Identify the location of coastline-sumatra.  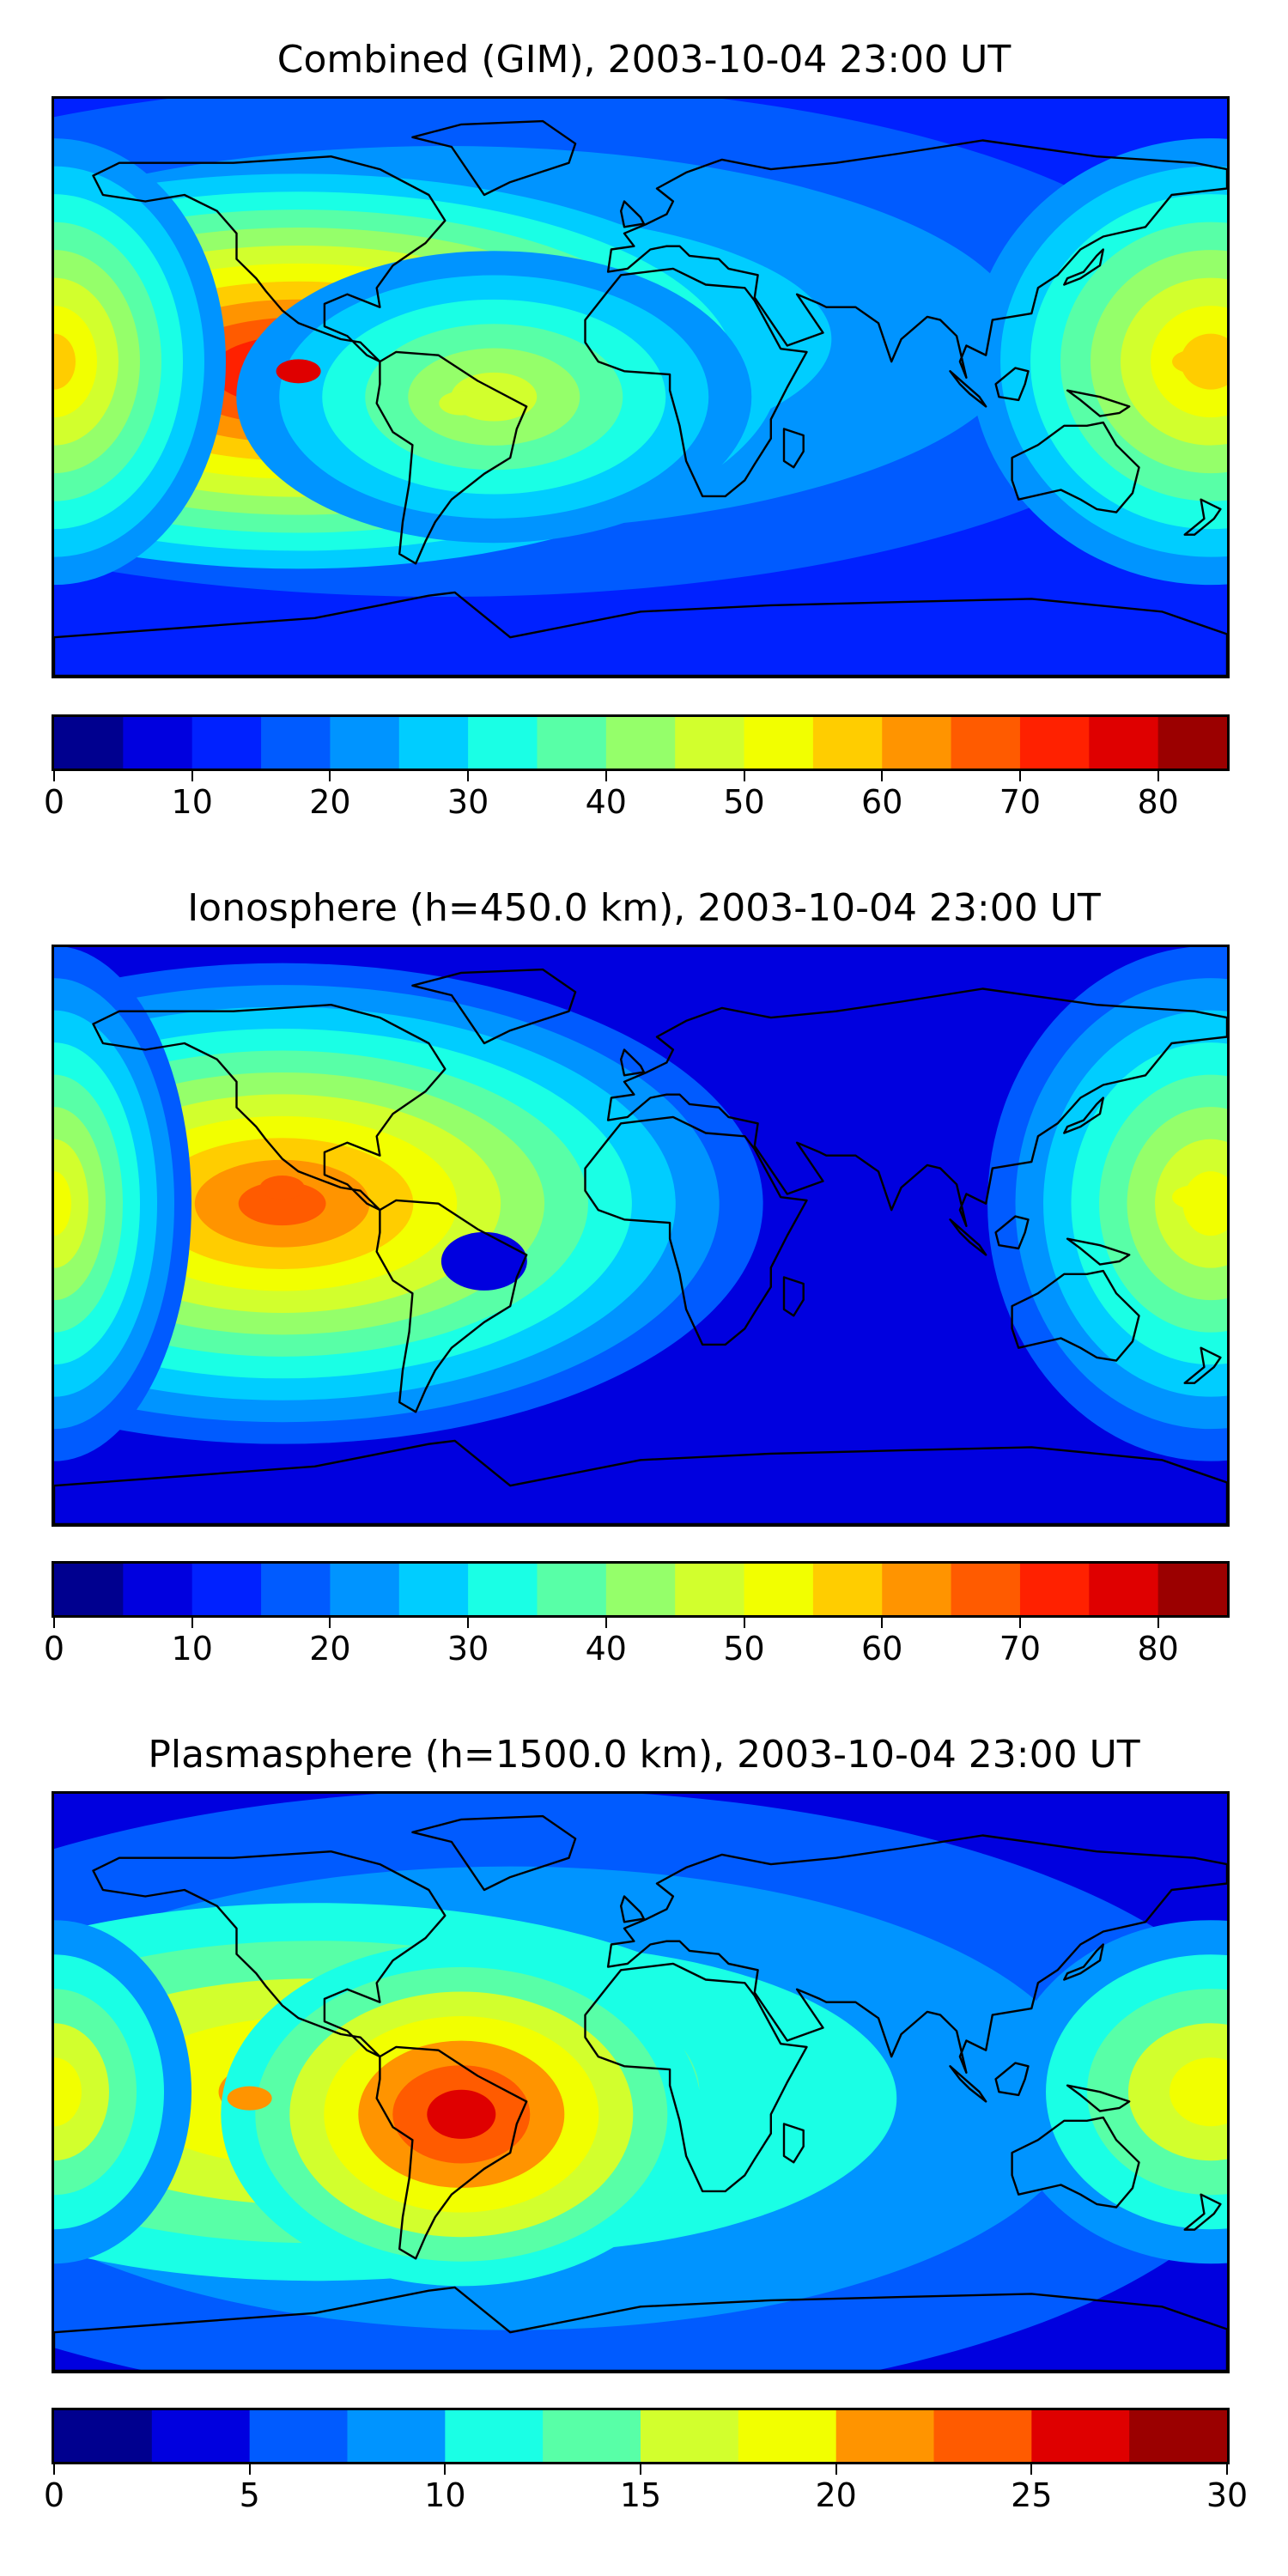
(968, 1237).